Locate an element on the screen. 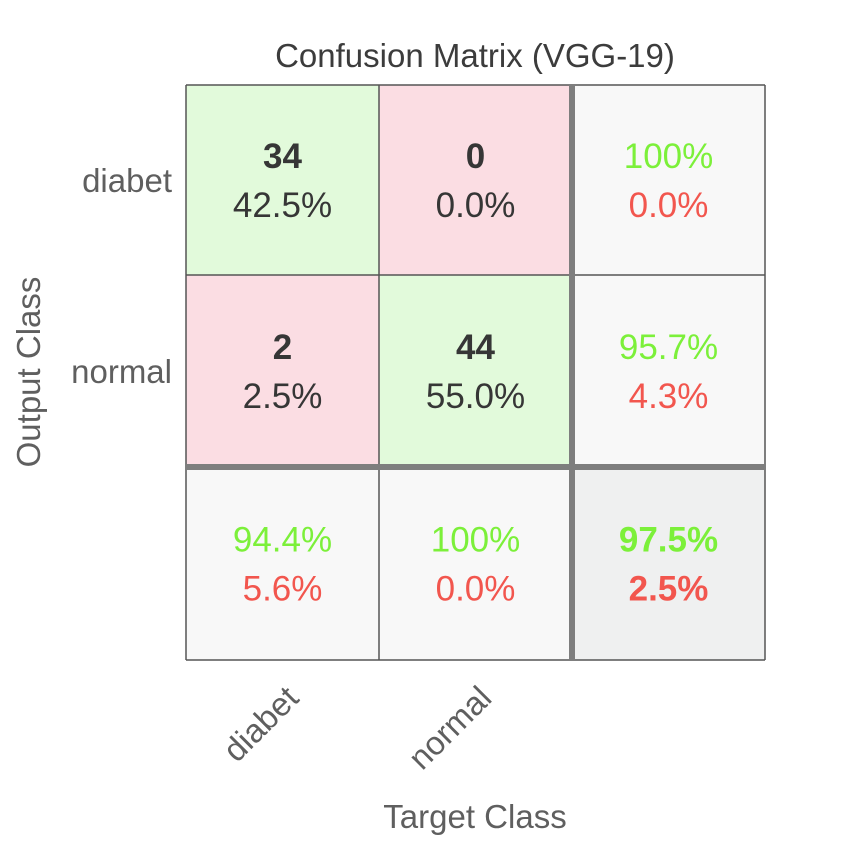 Image resolution: width=845 pixels, height=844 pixels. x-tick-label: normal is located at coordinates (449, 727).